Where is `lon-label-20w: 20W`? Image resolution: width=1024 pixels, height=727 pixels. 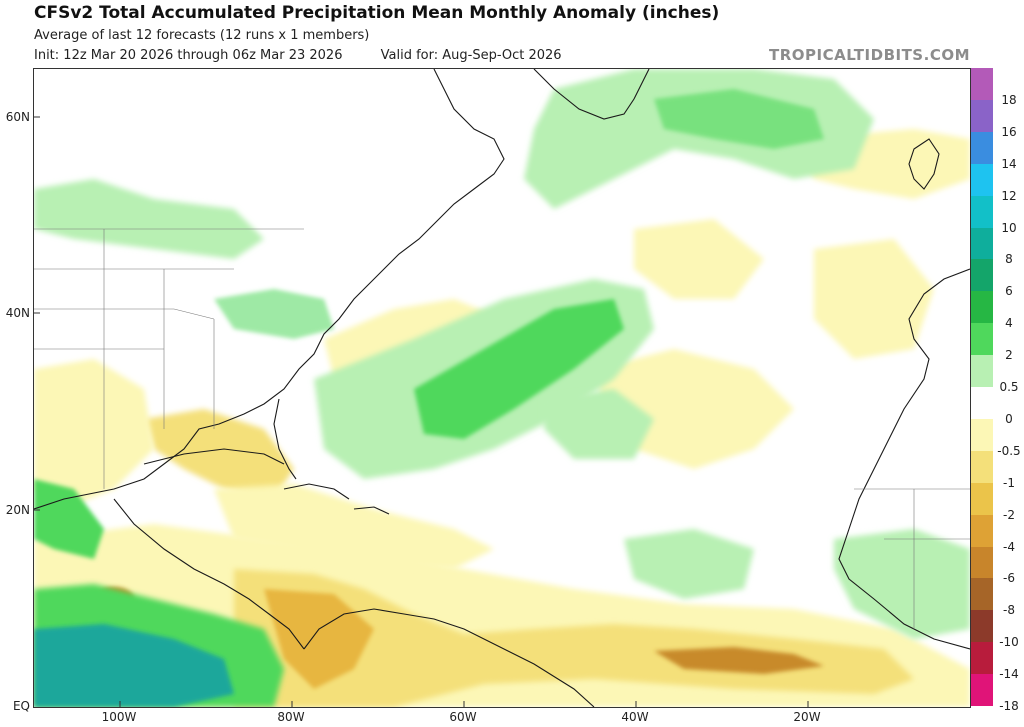 lon-label-20w: 20W is located at coordinates (807, 717).